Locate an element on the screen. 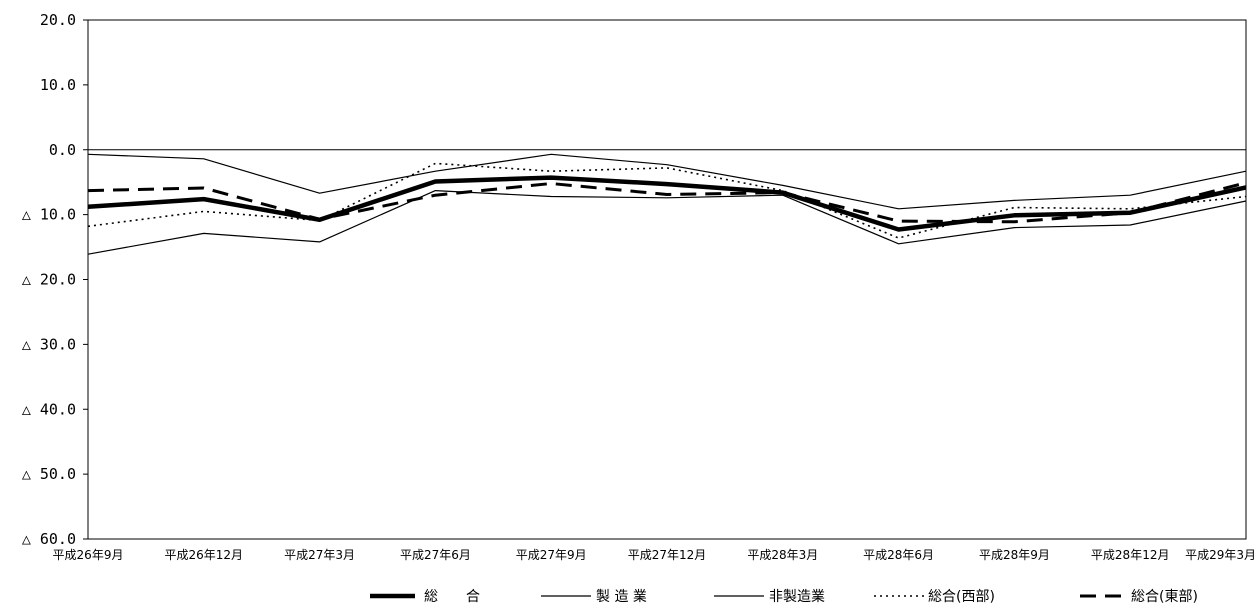 The height and width of the screenshot is (610, 1258). legend-label-4: 総合(西部) is located at coordinates (961, 597).